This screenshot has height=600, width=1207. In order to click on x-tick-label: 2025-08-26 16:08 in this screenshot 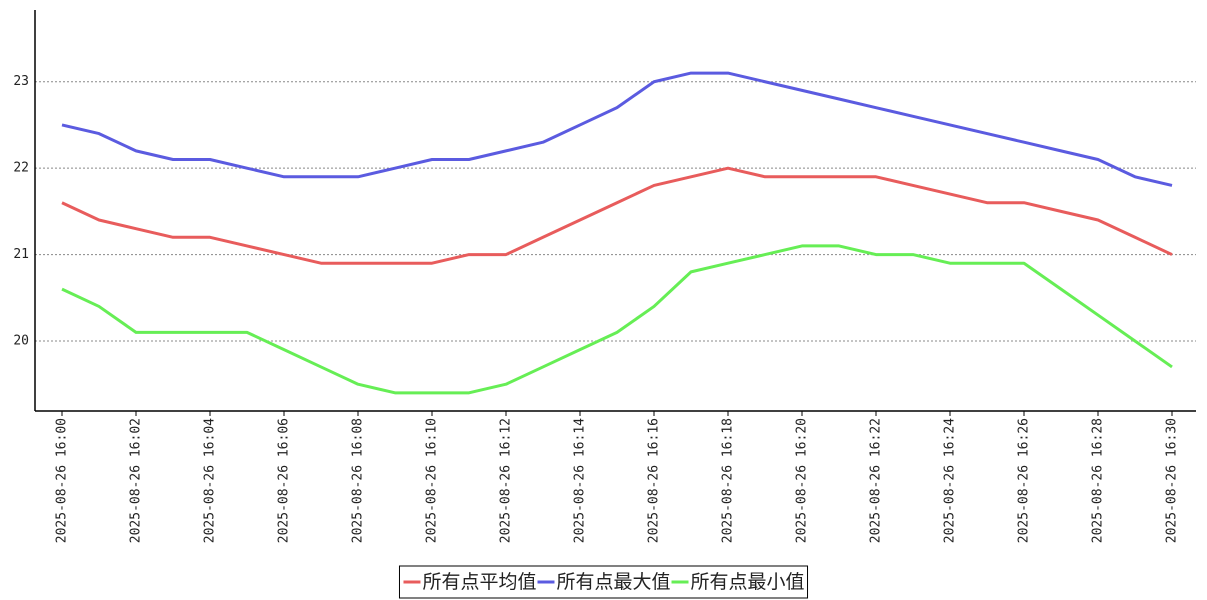, I will do `click(358, 480)`.